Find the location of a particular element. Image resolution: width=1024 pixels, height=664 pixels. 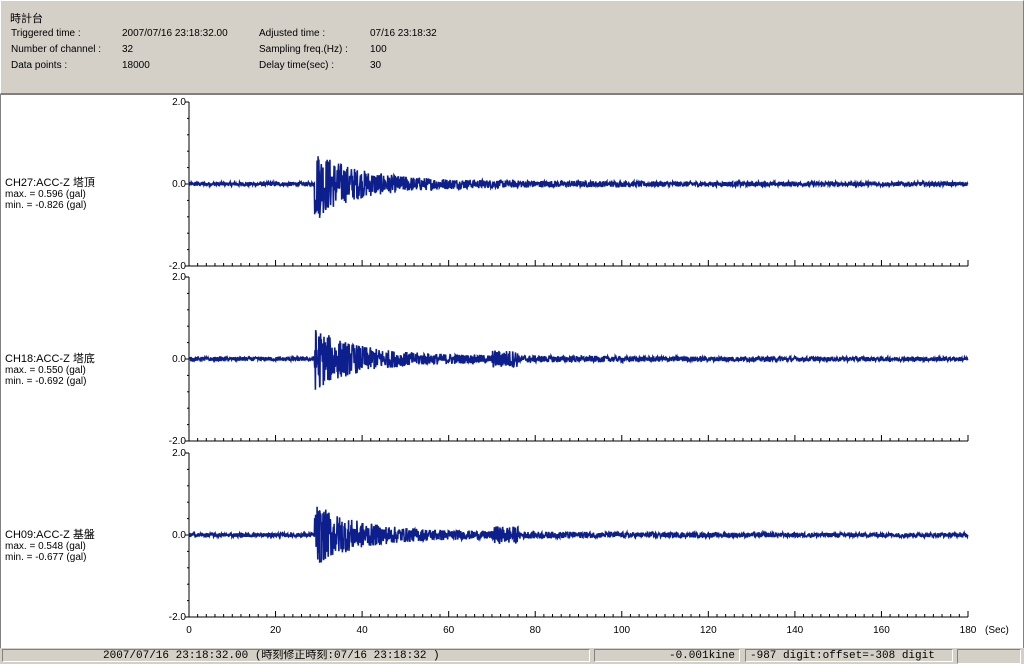

channel-2-name: CH18:ACC-Z 塔底 is located at coordinates (50, 359).